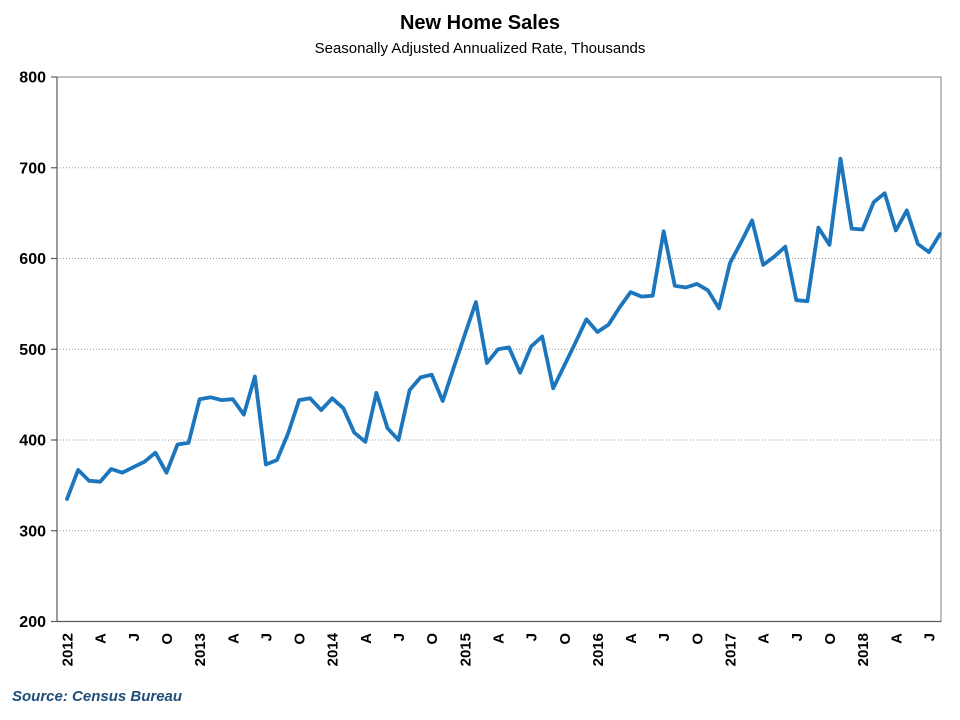 This screenshot has width=960, height=720. What do you see at coordinates (465, 649) in the screenshot?
I see `x-tick-label: 2015` at bounding box center [465, 649].